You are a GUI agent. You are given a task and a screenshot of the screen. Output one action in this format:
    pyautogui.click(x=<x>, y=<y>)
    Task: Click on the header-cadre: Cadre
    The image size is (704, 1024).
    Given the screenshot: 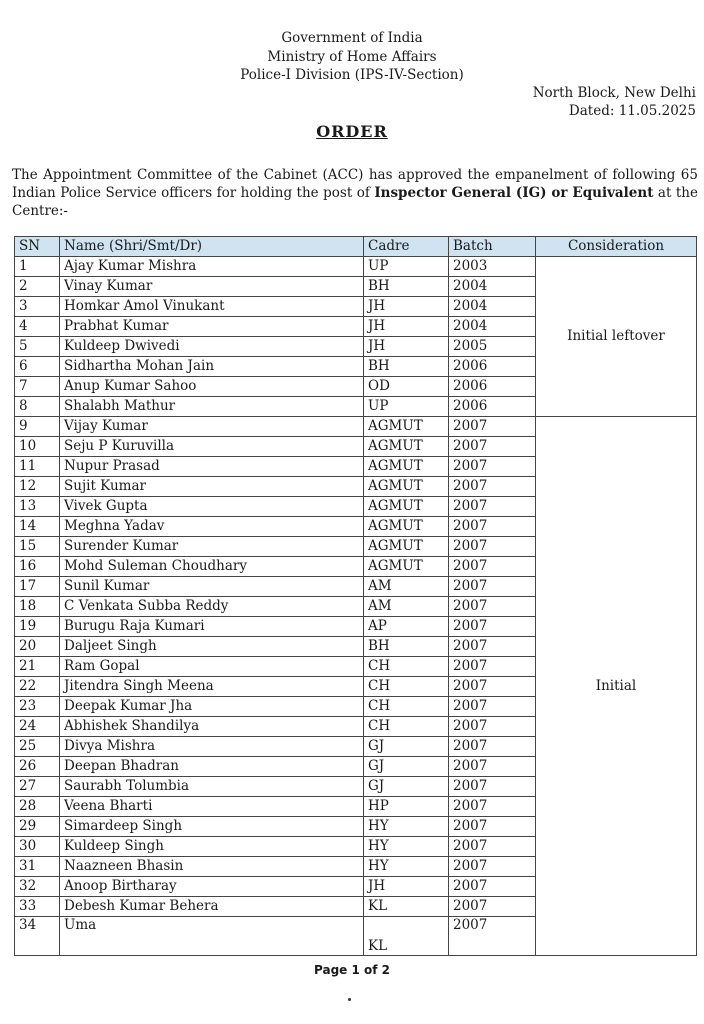 What is the action you would take?
    pyautogui.click(x=406, y=246)
    